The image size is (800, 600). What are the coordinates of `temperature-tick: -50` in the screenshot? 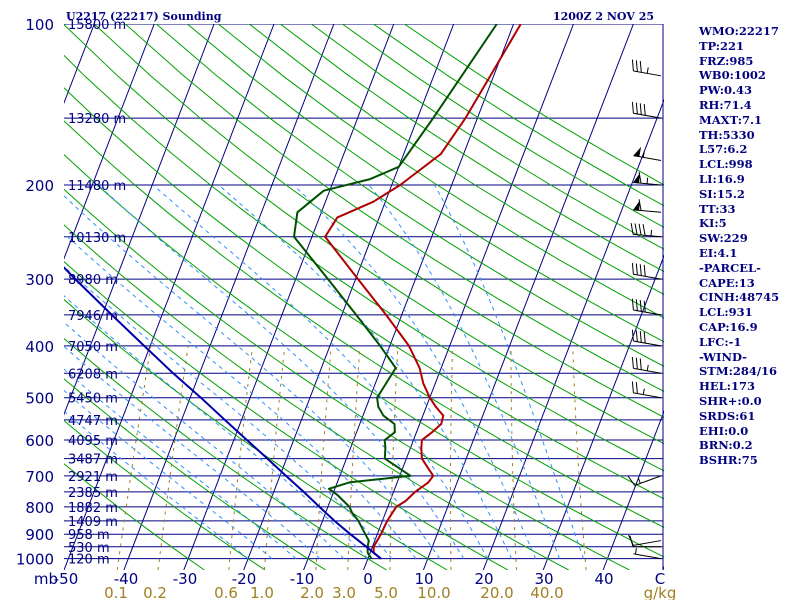 It's located at (66, 579).